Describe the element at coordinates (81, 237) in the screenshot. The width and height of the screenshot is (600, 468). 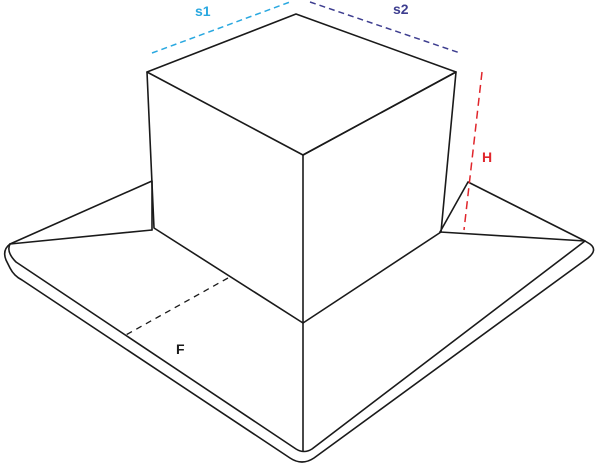
I see `base-hip-left` at that location.